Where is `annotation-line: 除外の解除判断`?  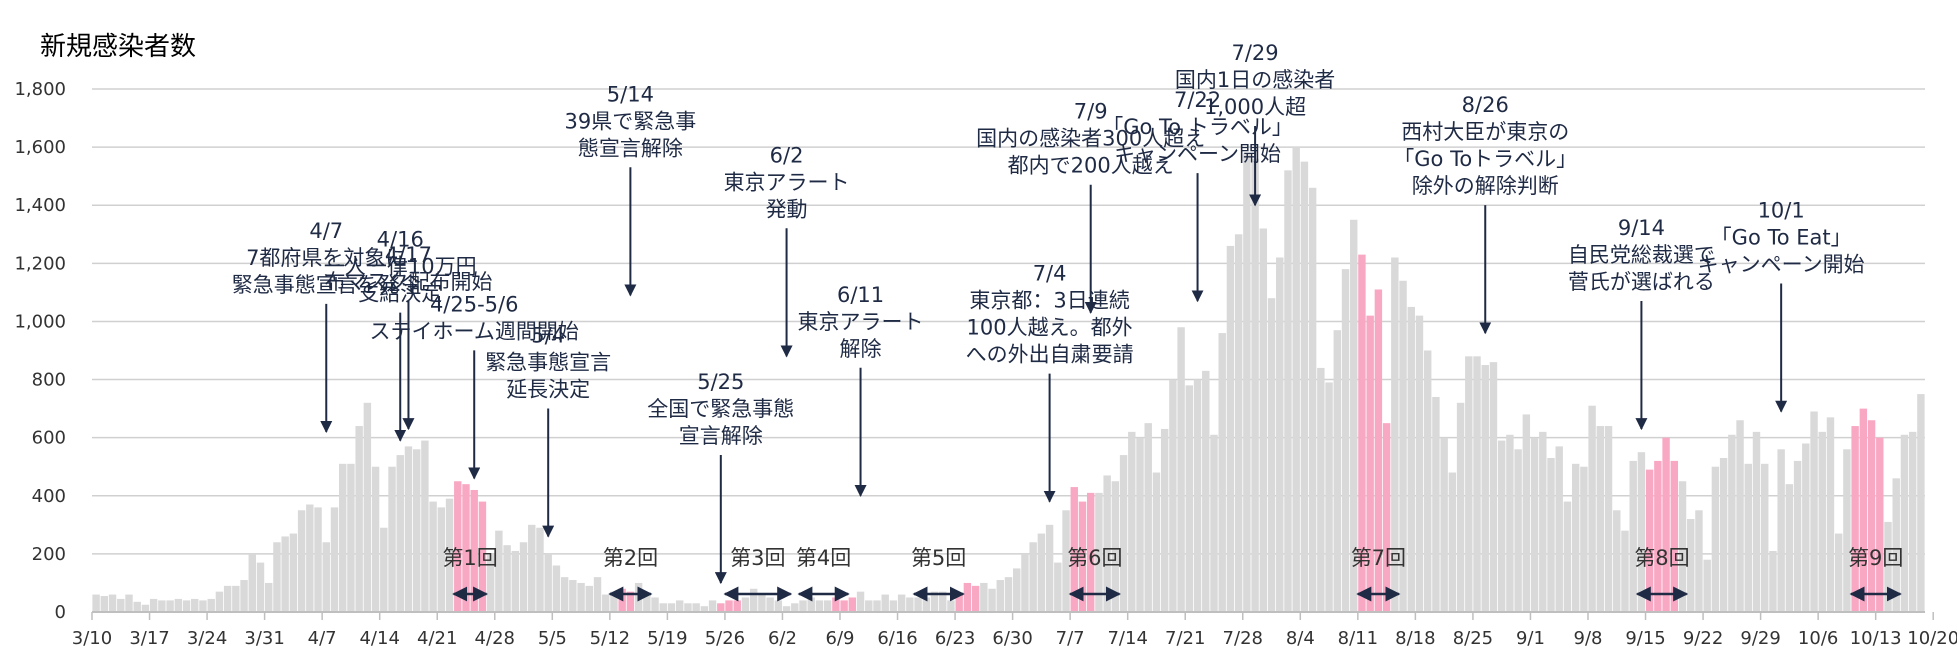
annotation-line: 除外の解除判断 is located at coordinates (1485, 186).